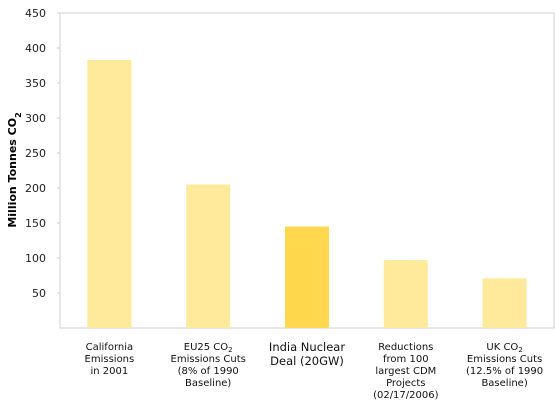 This screenshot has width=555, height=407. Describe the element at coordinates (35, 48) in the screenshot. I see `y-tick-label: 400` at that location.